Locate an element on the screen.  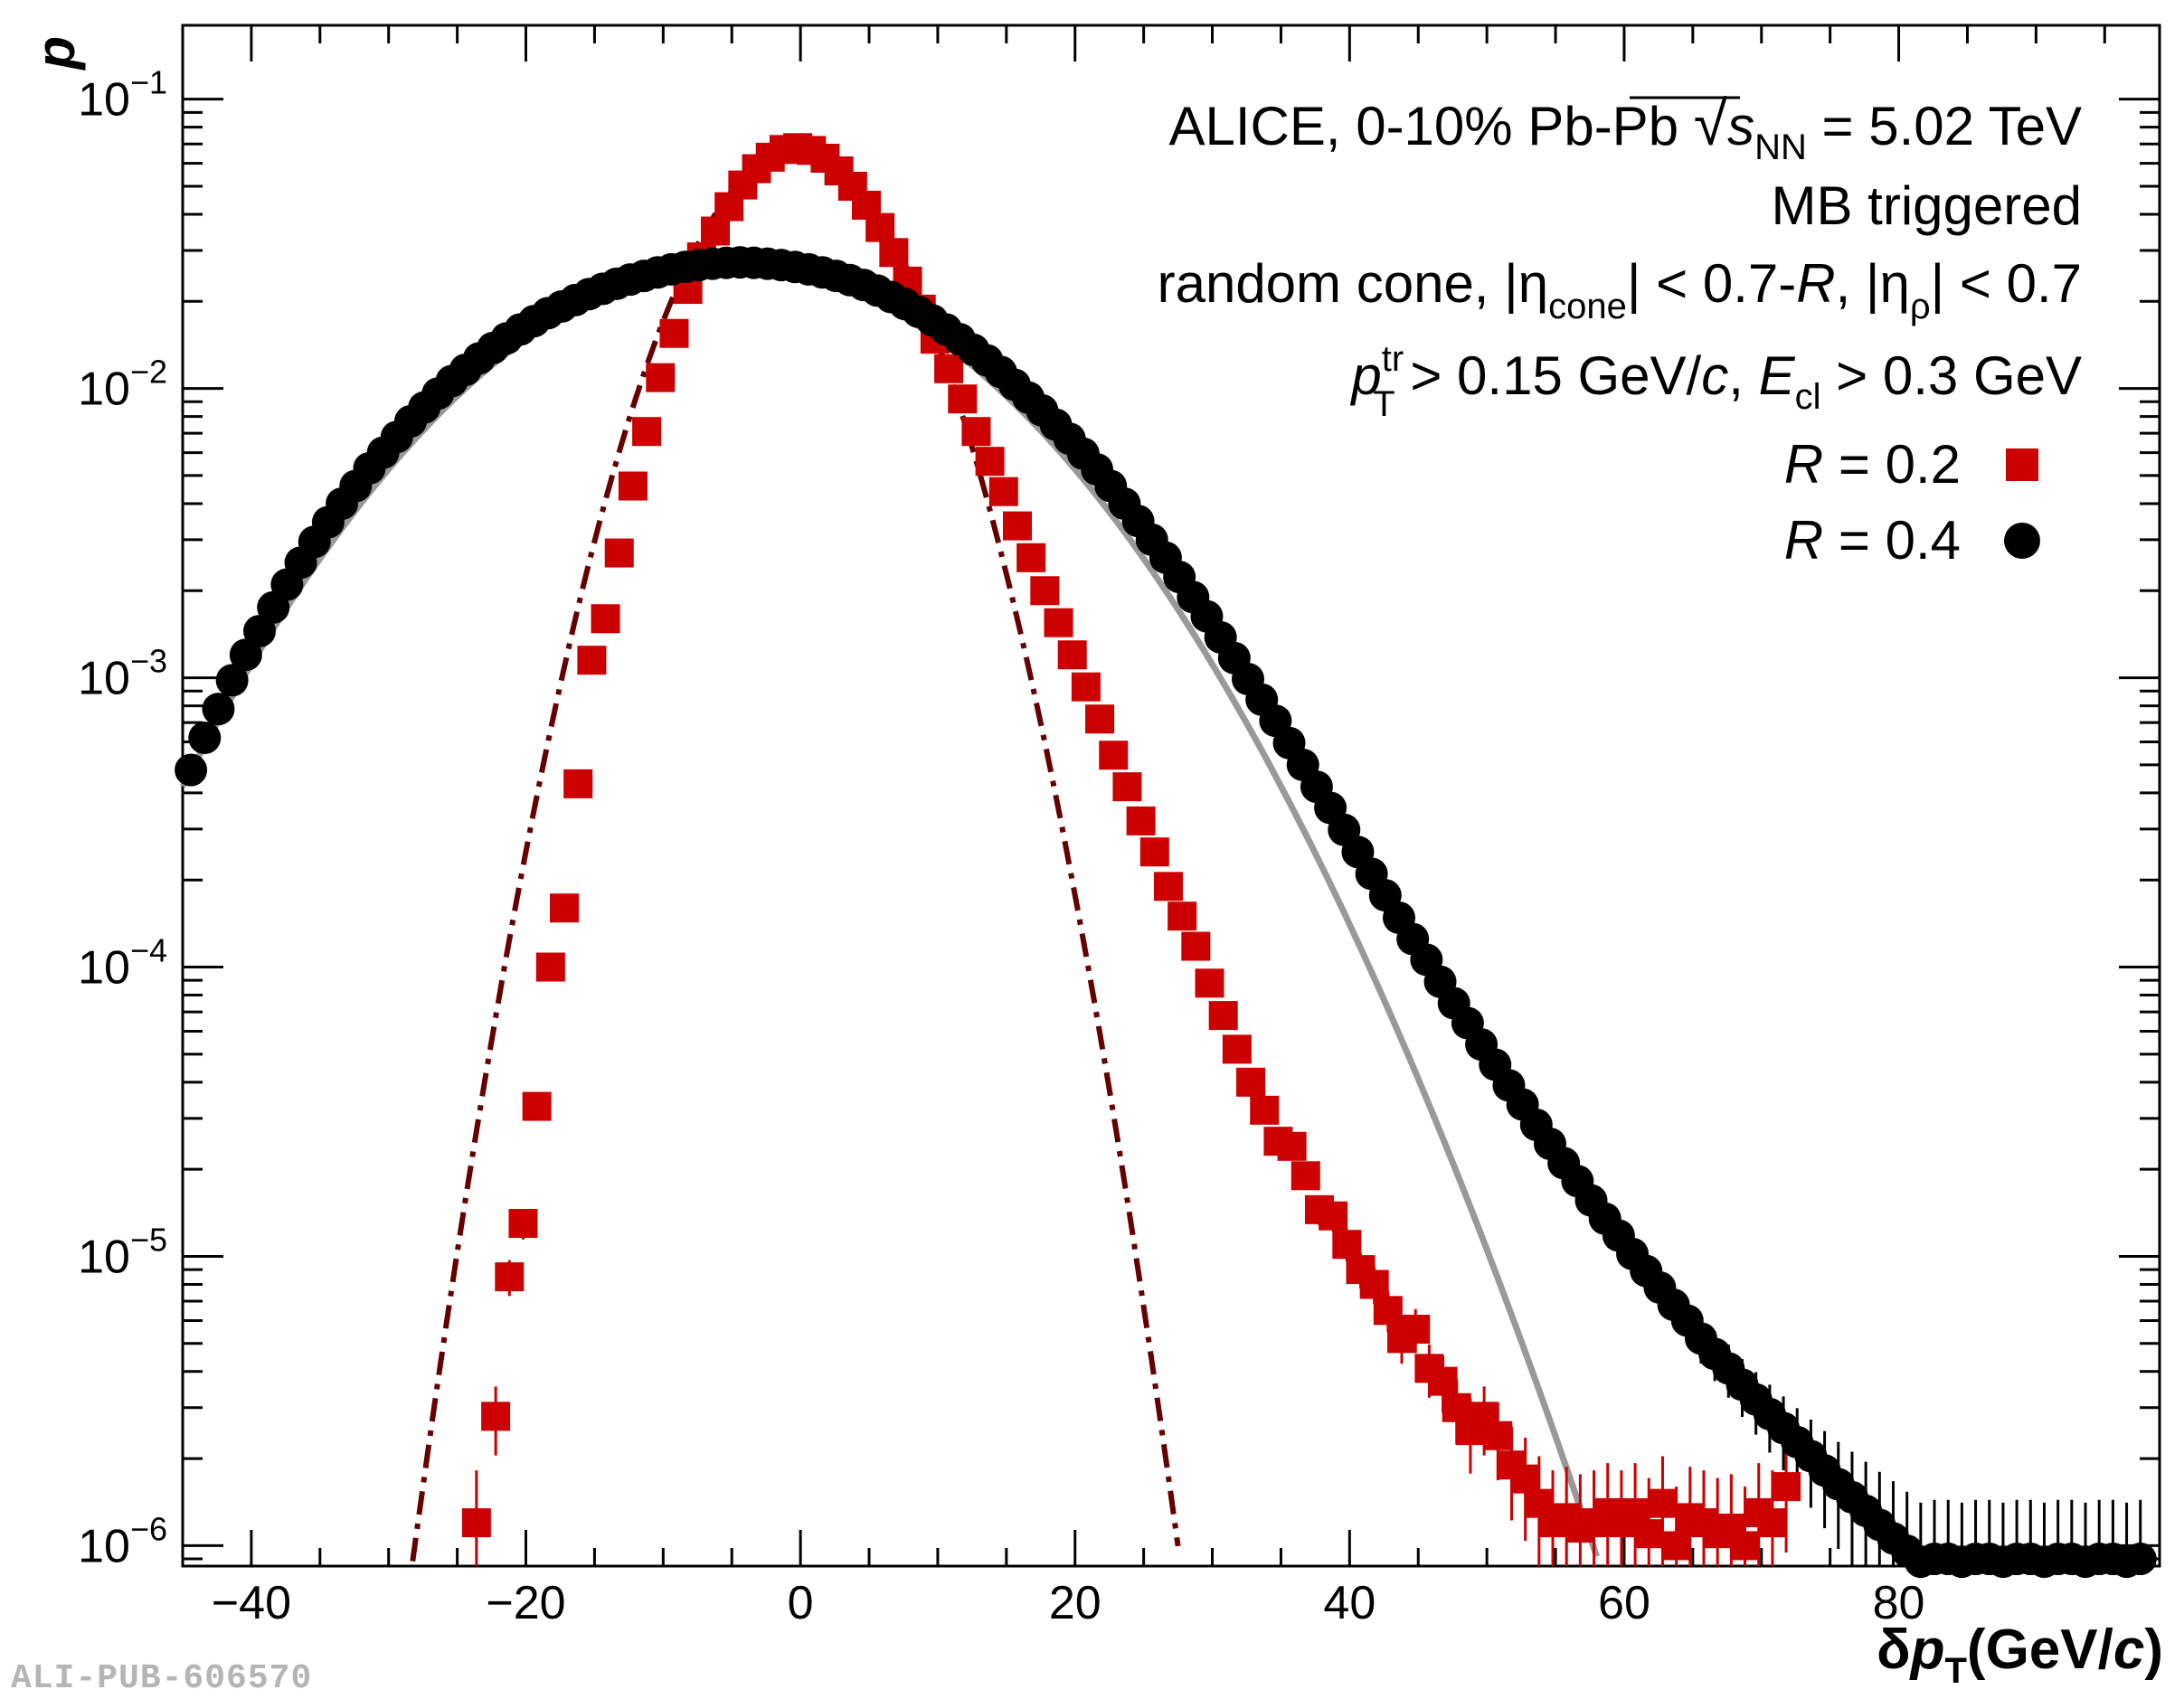
annotation-line-3: random cone, |ηcone| < 0.7-R, |ηρ| < 0.7 is located at coordinates (1620, 289).